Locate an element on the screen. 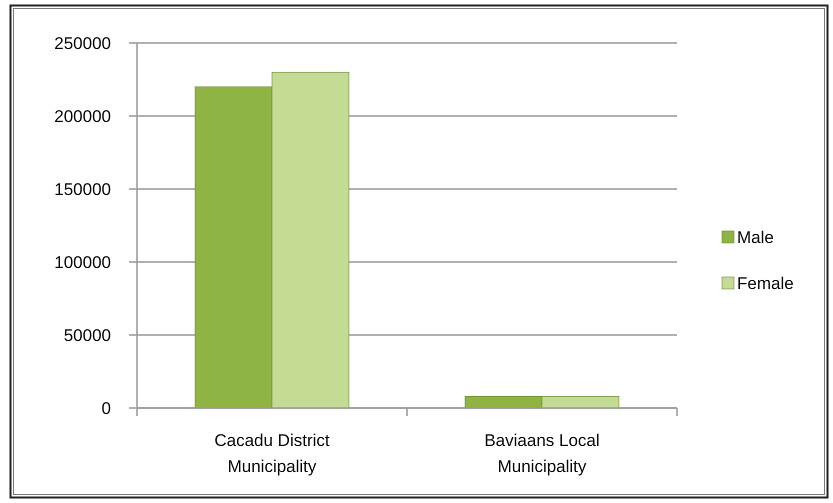 The height and width of the screenshot is (503, 833). y-tick-label: 50000 is located at coordinates (87, 335).